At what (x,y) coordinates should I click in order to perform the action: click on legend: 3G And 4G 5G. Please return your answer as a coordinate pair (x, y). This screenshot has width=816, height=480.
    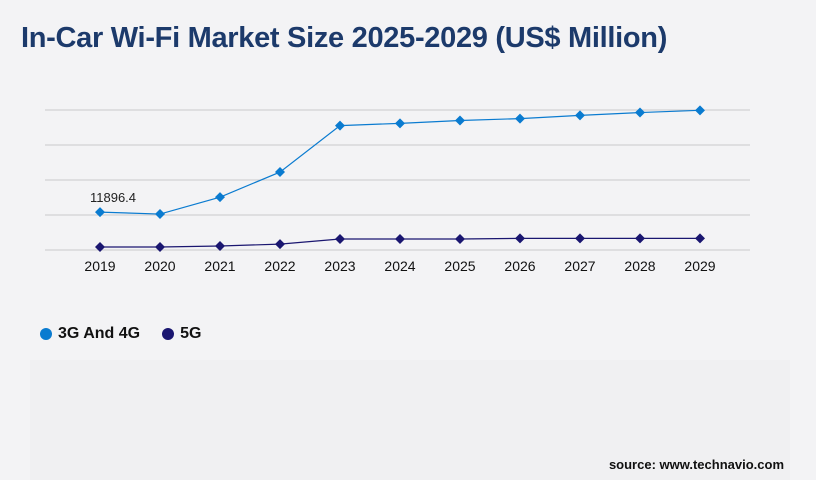
    Looking at the image, I should click on (120, 334).